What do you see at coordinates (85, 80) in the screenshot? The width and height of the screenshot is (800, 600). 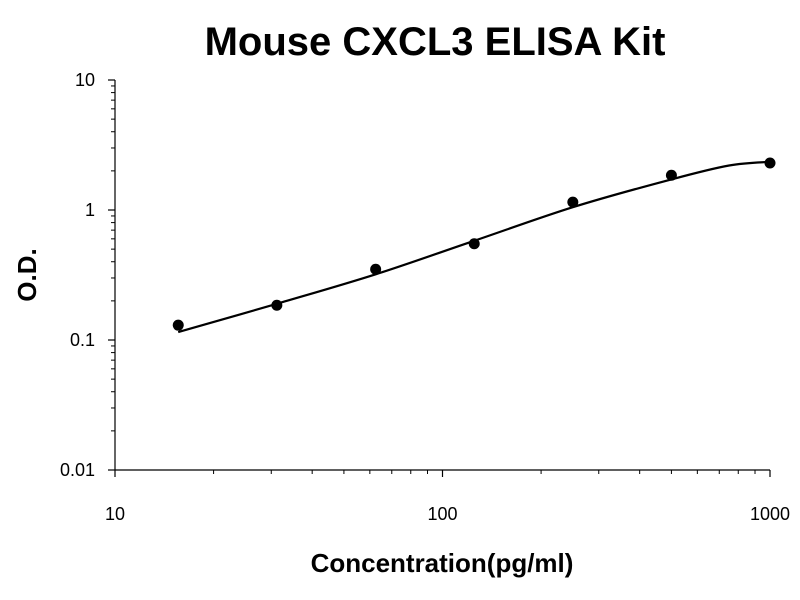 I see `y-tick-label: 10` at bounding box center [85, 80].